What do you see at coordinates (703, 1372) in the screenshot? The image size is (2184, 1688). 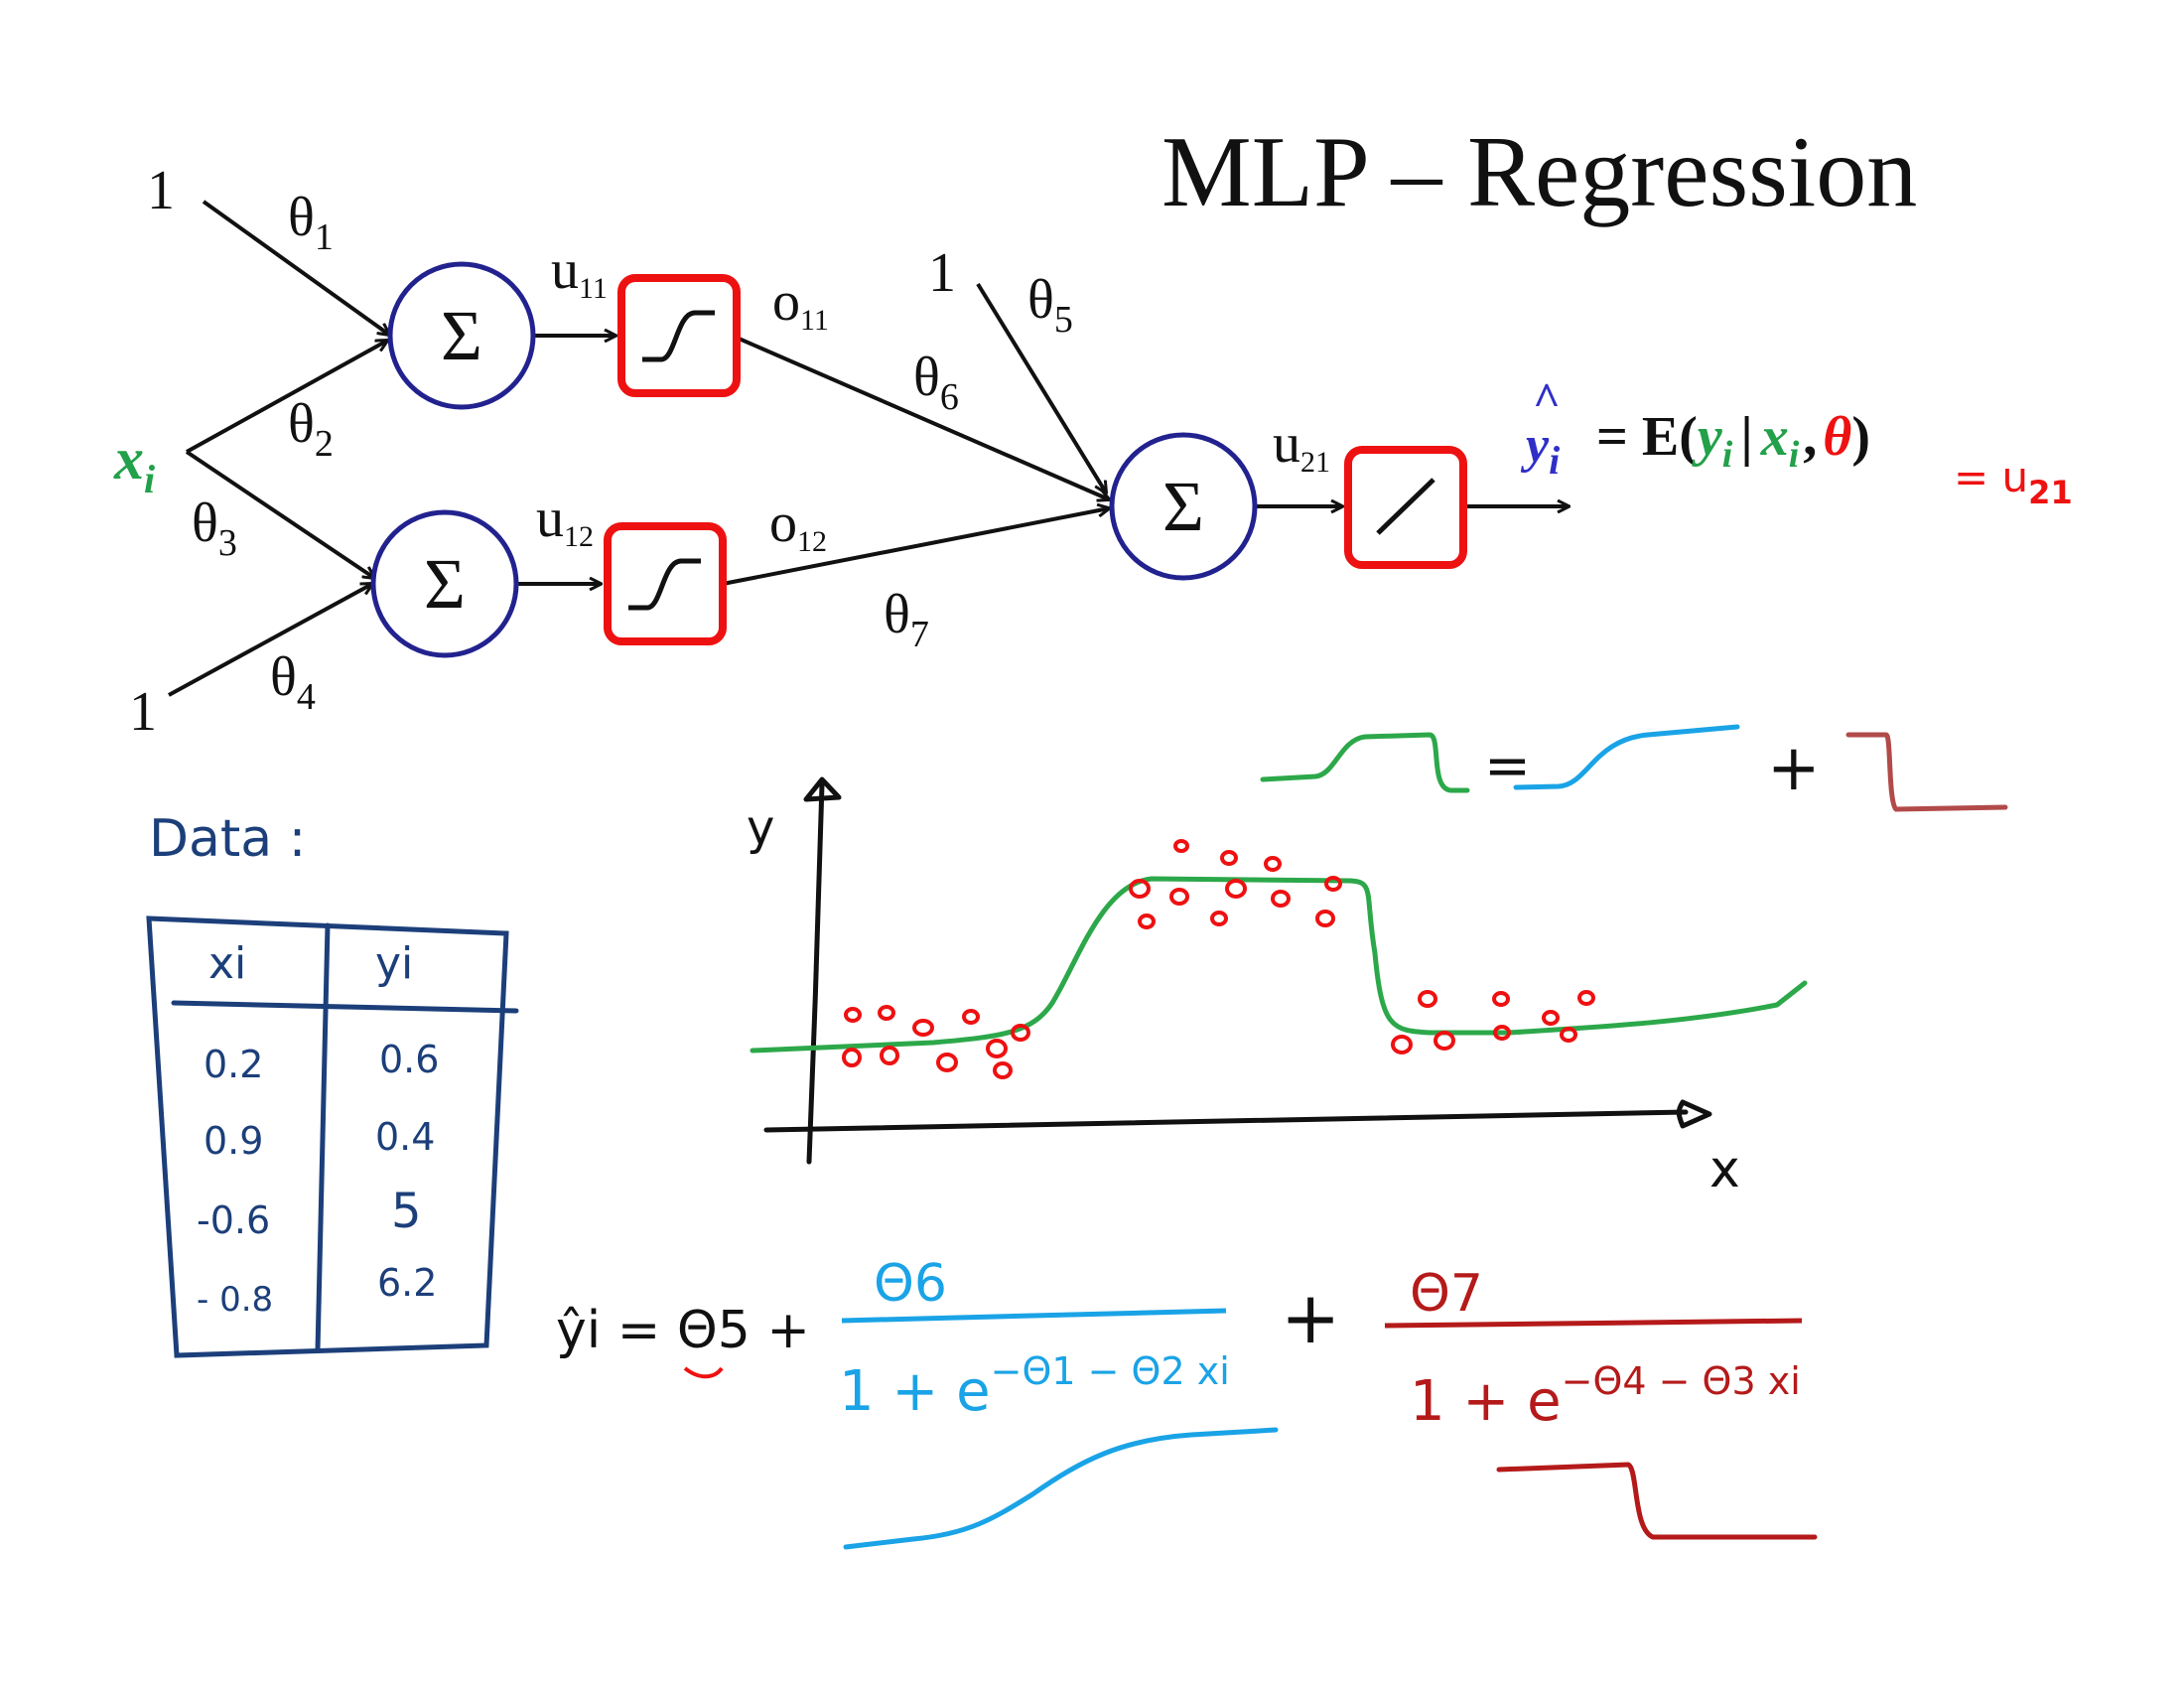 I see `theta5-underline` at bounding box center [703, 1372].